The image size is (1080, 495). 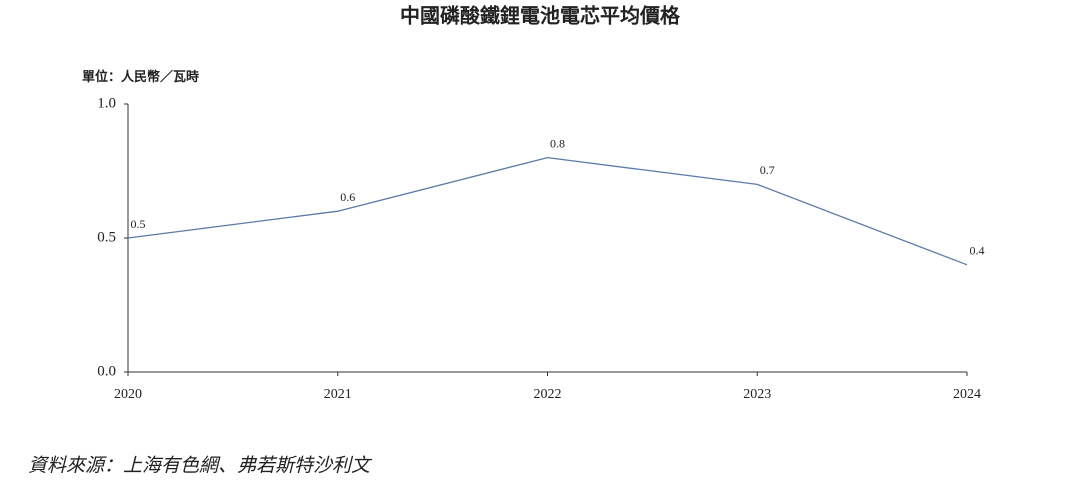 What do you see at coordinates (540, 16) in the screenshot?
I see `chart-title: 中國磷酸鐵鋰電池電芯平均價格` at bounding box center [540, 16].